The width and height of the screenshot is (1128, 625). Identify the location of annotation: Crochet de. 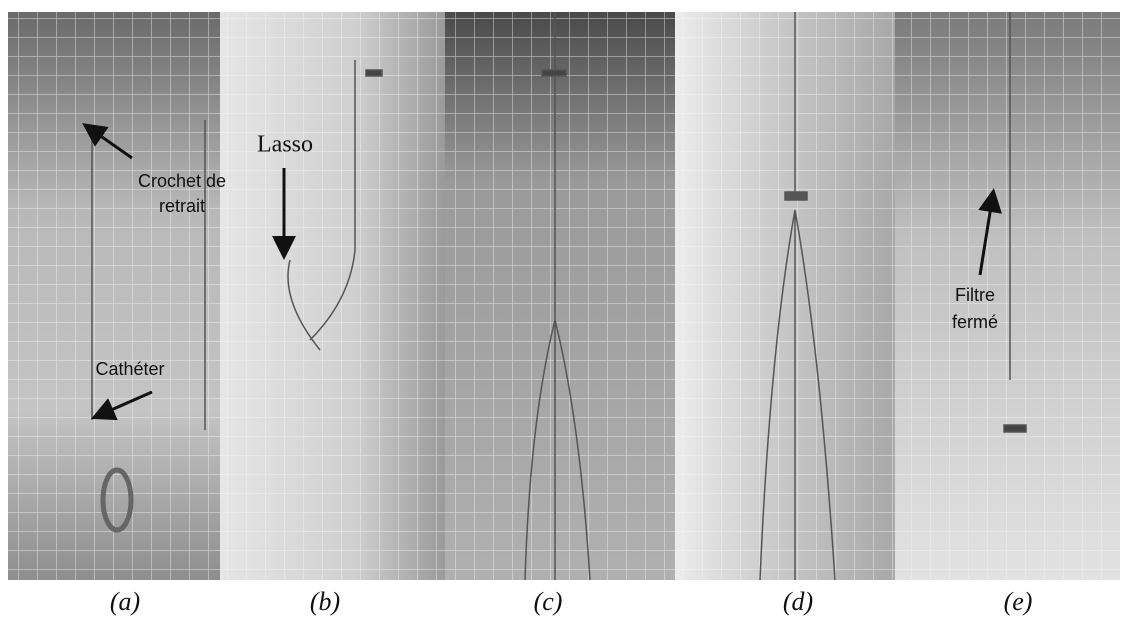
(182, 181).